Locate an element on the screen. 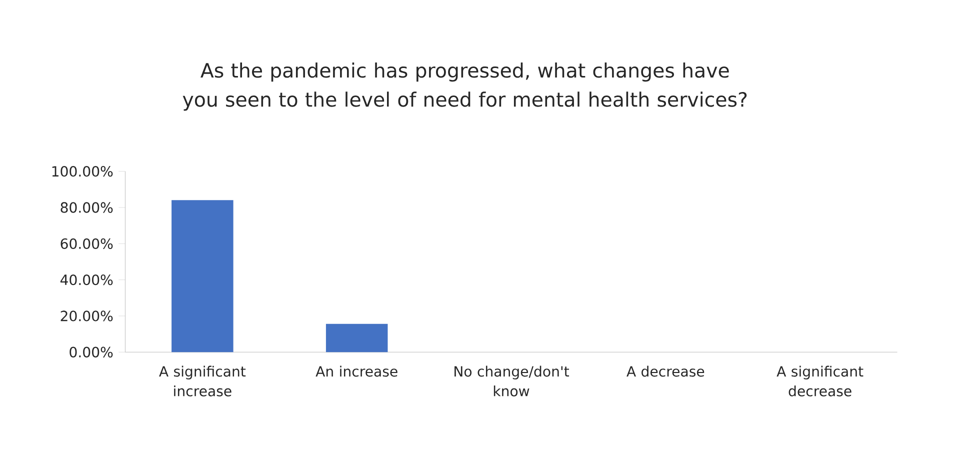 The width and height of the screenshot is (971, 459). y-tick-label: 100.00% is located at coordinates (82, 171).